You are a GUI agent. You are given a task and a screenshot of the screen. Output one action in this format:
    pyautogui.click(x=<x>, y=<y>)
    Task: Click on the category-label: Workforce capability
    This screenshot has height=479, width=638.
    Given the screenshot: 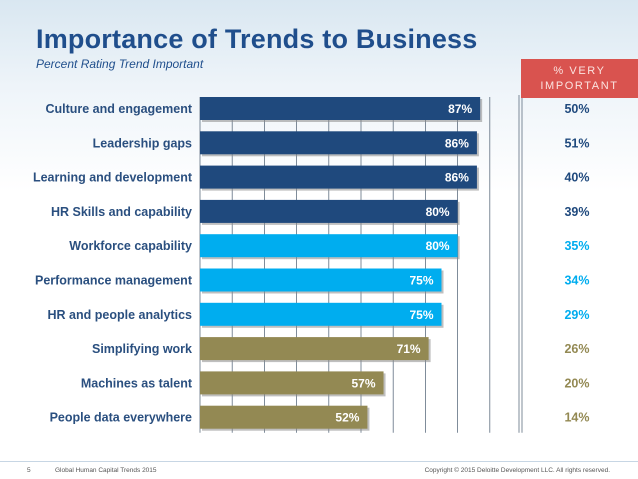 What is the action you would take?
    pyautogui.click(x=130, y=246)
    